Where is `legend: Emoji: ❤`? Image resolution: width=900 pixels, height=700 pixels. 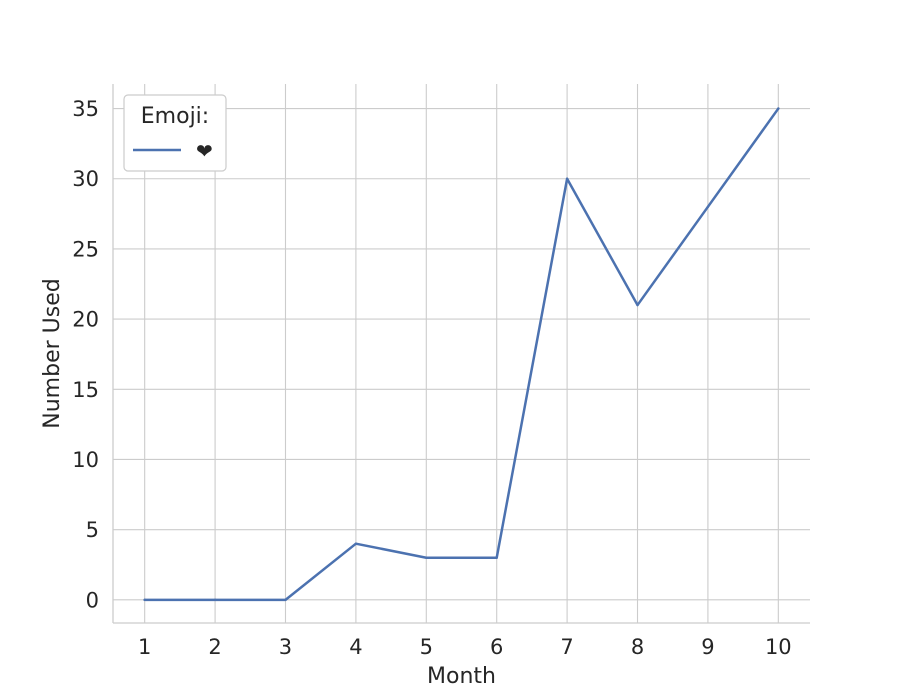
legend: Emoji: ❤ is located at coordinates (175, 133).